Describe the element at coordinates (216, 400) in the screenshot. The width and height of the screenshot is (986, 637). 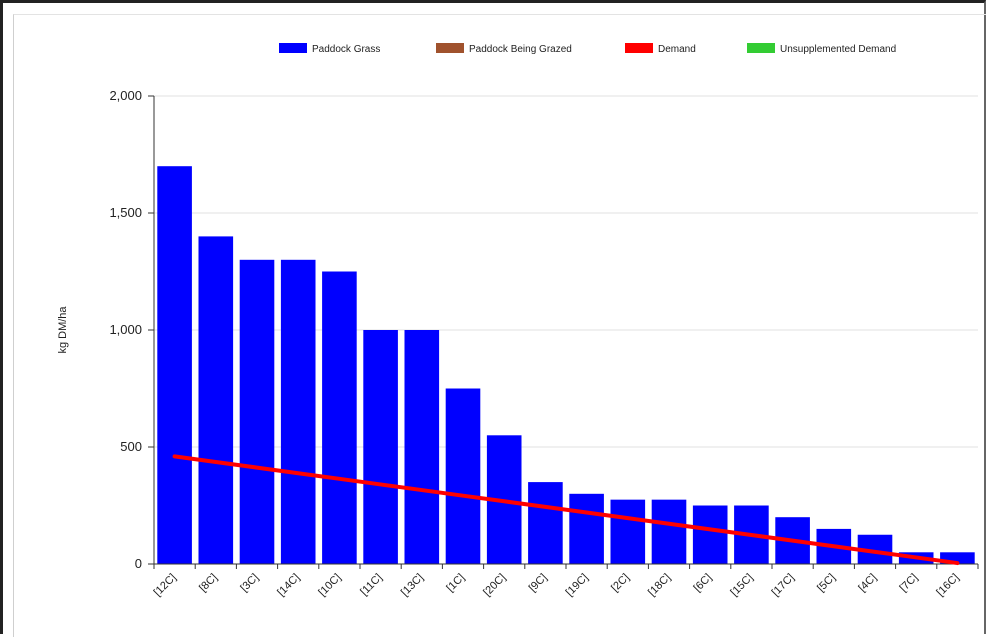
I see `bar-8C` at that location.